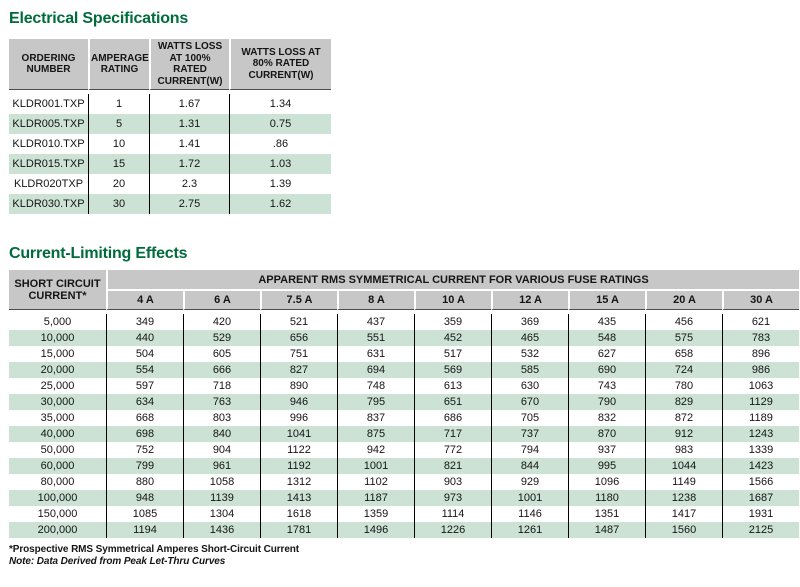  Describe the element at coordinates (375, 498) in the screenshot. I see `apparent-current-cell: 1187` at that location.